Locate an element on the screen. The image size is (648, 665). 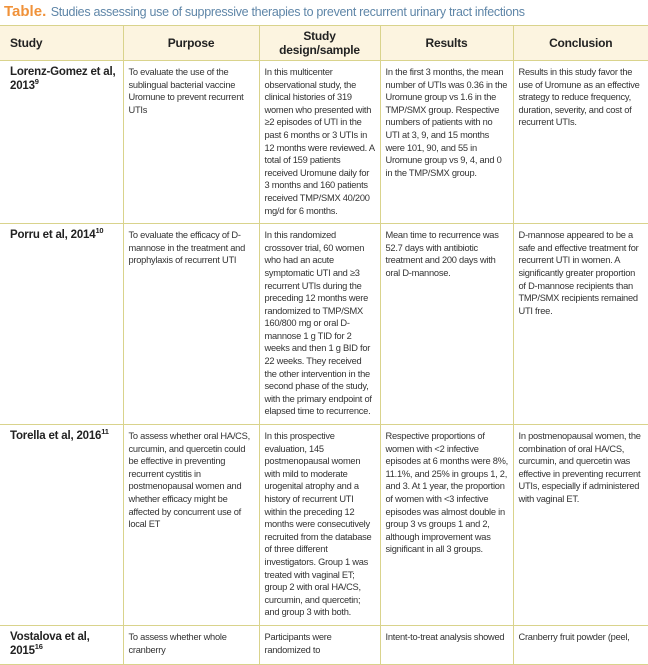
study-name: Porru et al, 201410 is located at coordinates (61, 324).